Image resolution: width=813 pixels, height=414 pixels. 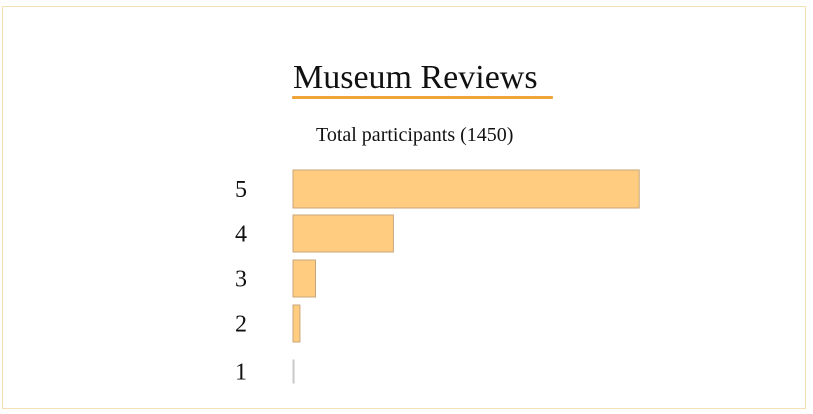 I want to click on category-label-2: 2, so click(x=241, y=325).